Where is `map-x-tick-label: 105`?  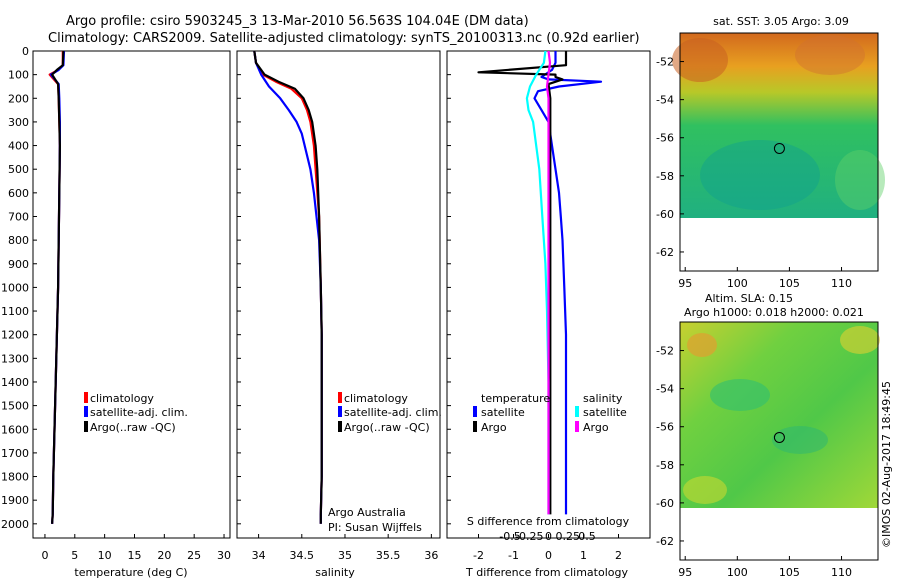
map-x-tick-label: 105 is located at coordinates (789, 572).